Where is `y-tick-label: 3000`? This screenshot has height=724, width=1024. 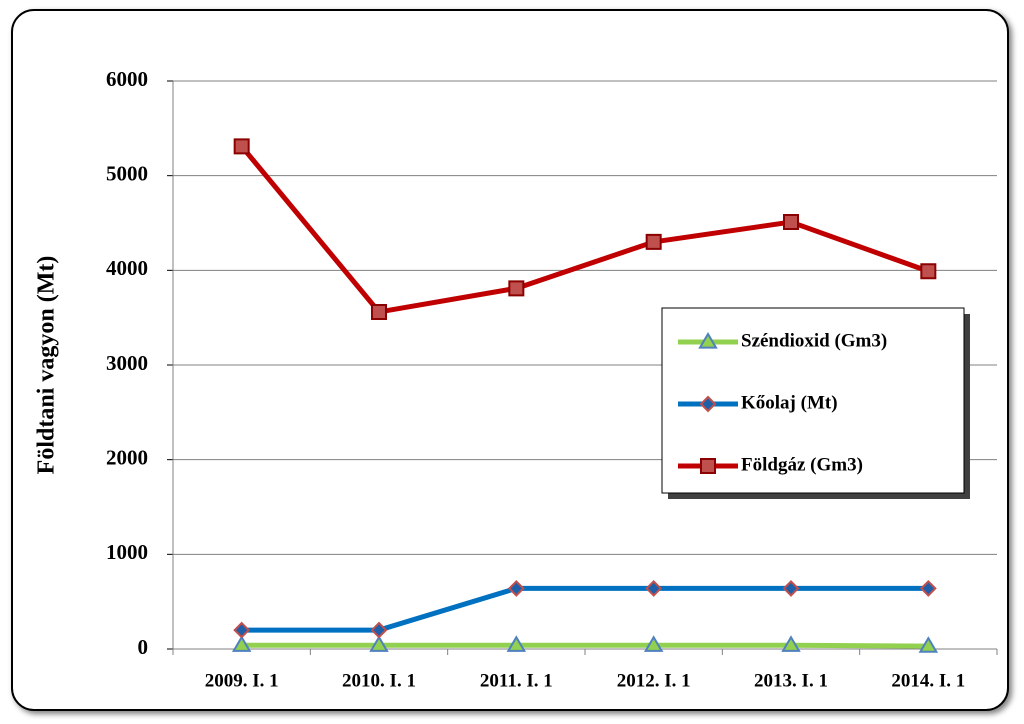
y-tick-label: 3000 is located at coordinates (127, 363).